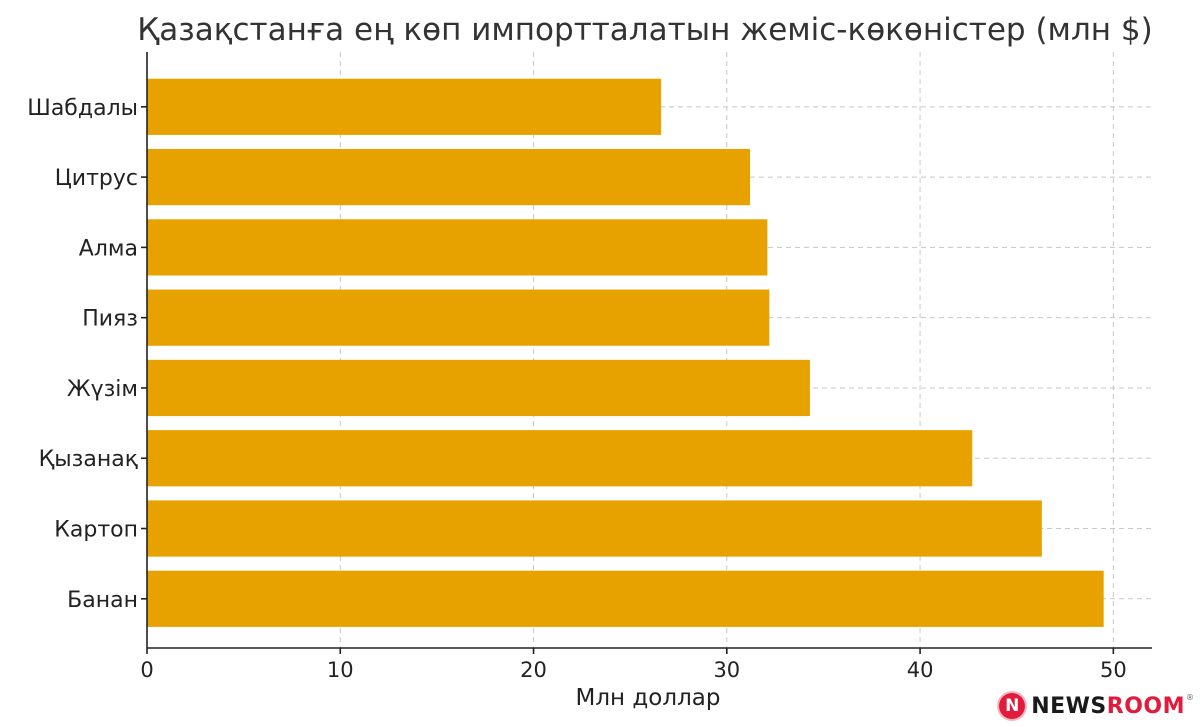  I want to click on logo-word-room: ROOM, so click(1145, 706).